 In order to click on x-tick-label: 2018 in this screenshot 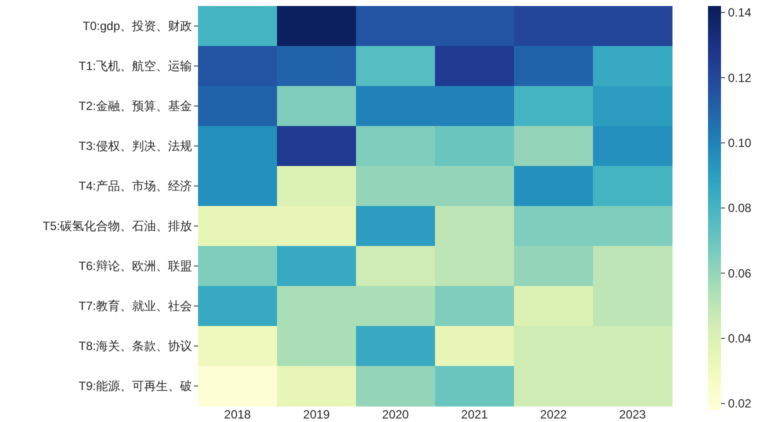, I will do `click(238, 415)`.